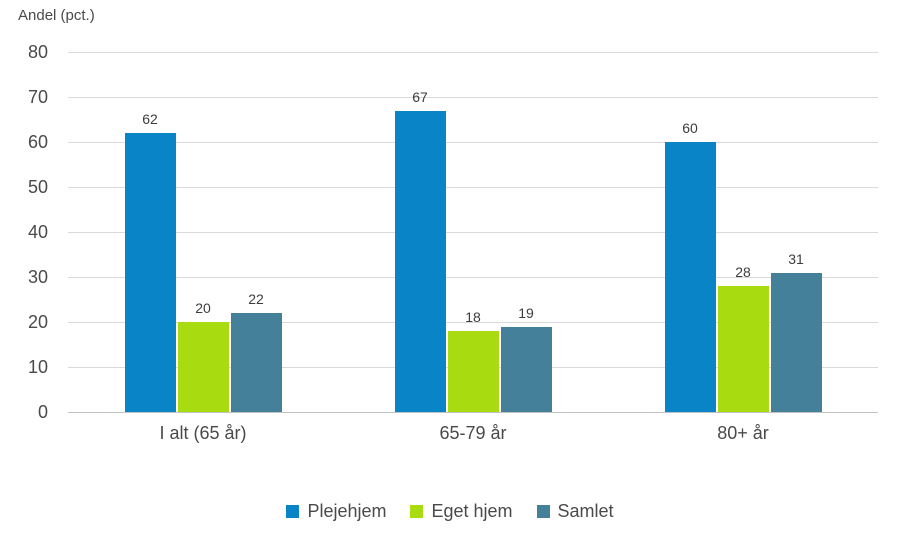 This screenshot has height=534, width=900. I want to click on bar-value-label: 20, so click(203, 308).